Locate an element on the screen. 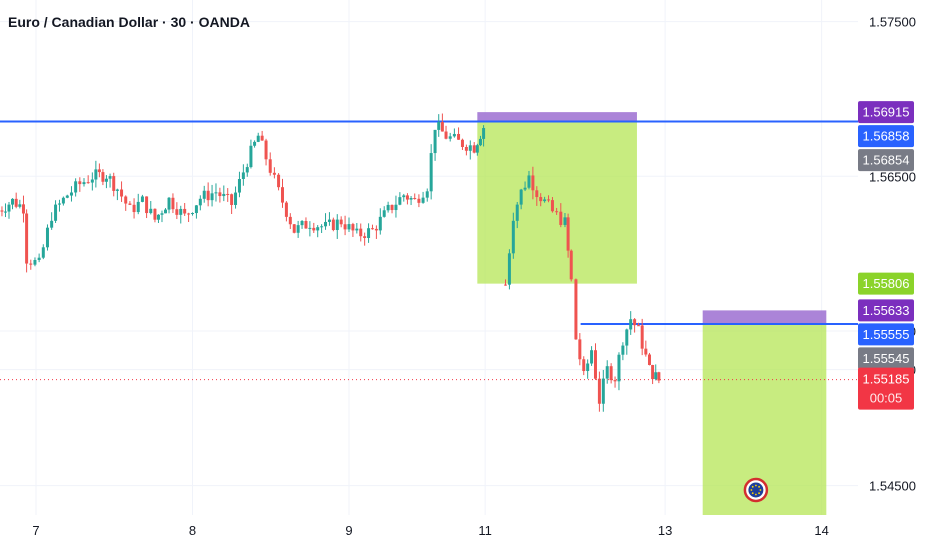 The image size is (932, 550). target-zone is located at coordinates (557, 202).